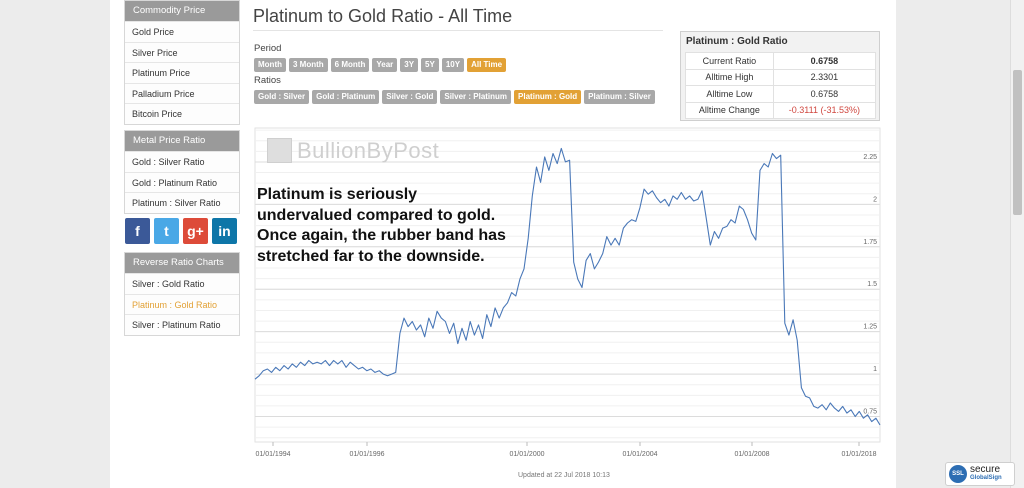  Describe the element at coordinates (371, 256) in the screenshot. I see `annotation-line: stretched far to the downside.` at that location.